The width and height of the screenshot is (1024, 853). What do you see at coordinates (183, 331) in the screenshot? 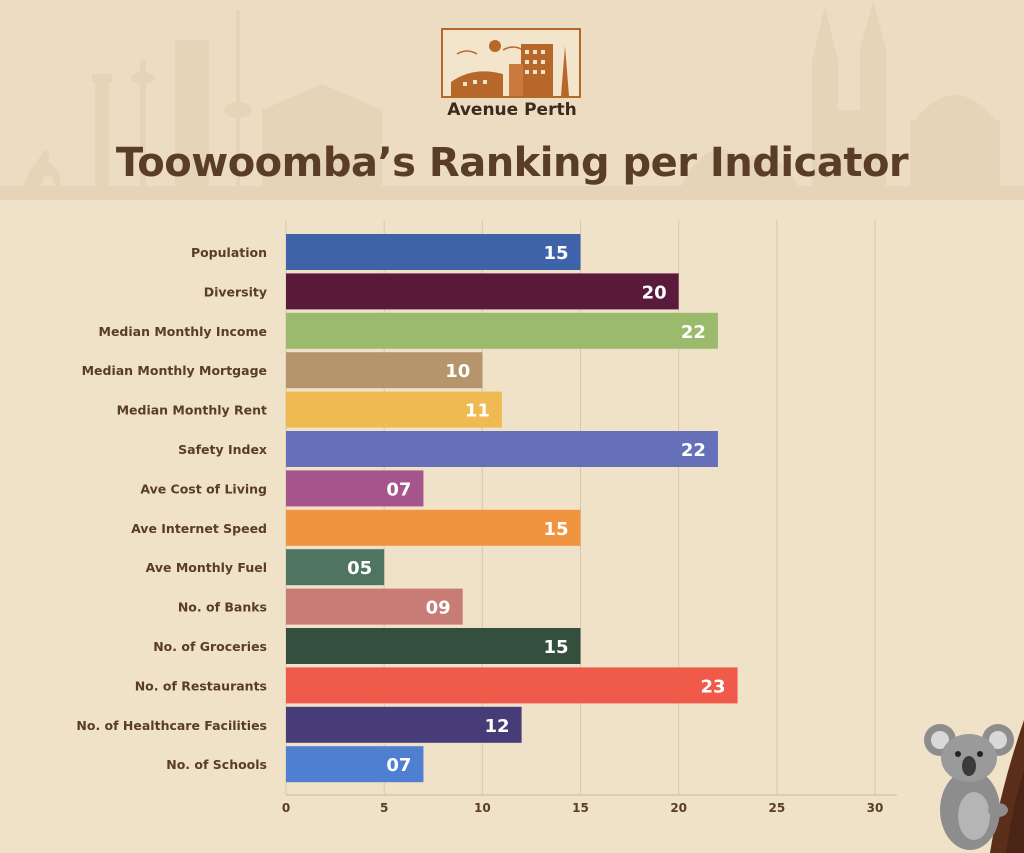
I see `category-label-2: Median Monthly Income` at bounding box center [183, 331].